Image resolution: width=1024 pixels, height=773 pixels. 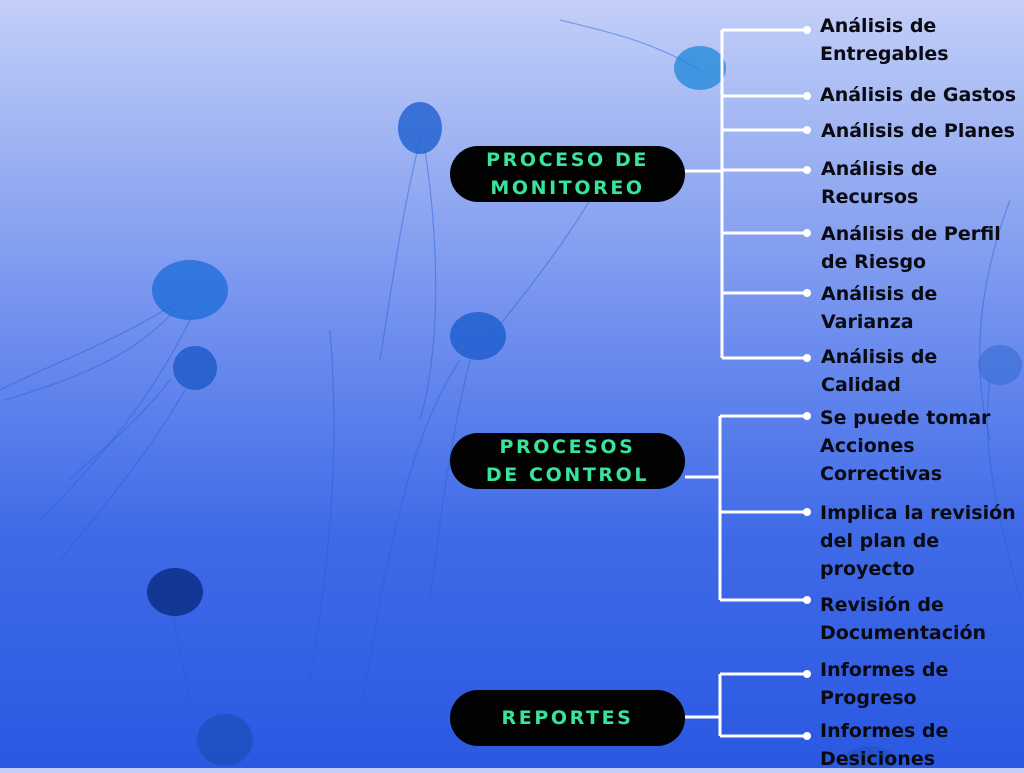 I want to click on leaf-revision-plan-de-proyecto: Implica la revisión del plan de proyecto, so click(x=918, y=541).